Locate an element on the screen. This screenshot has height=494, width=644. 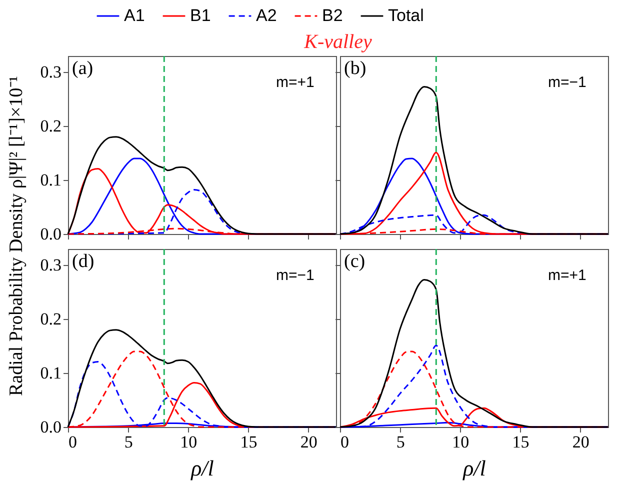
legend-label: B2 is located at coordinates (332, 15).